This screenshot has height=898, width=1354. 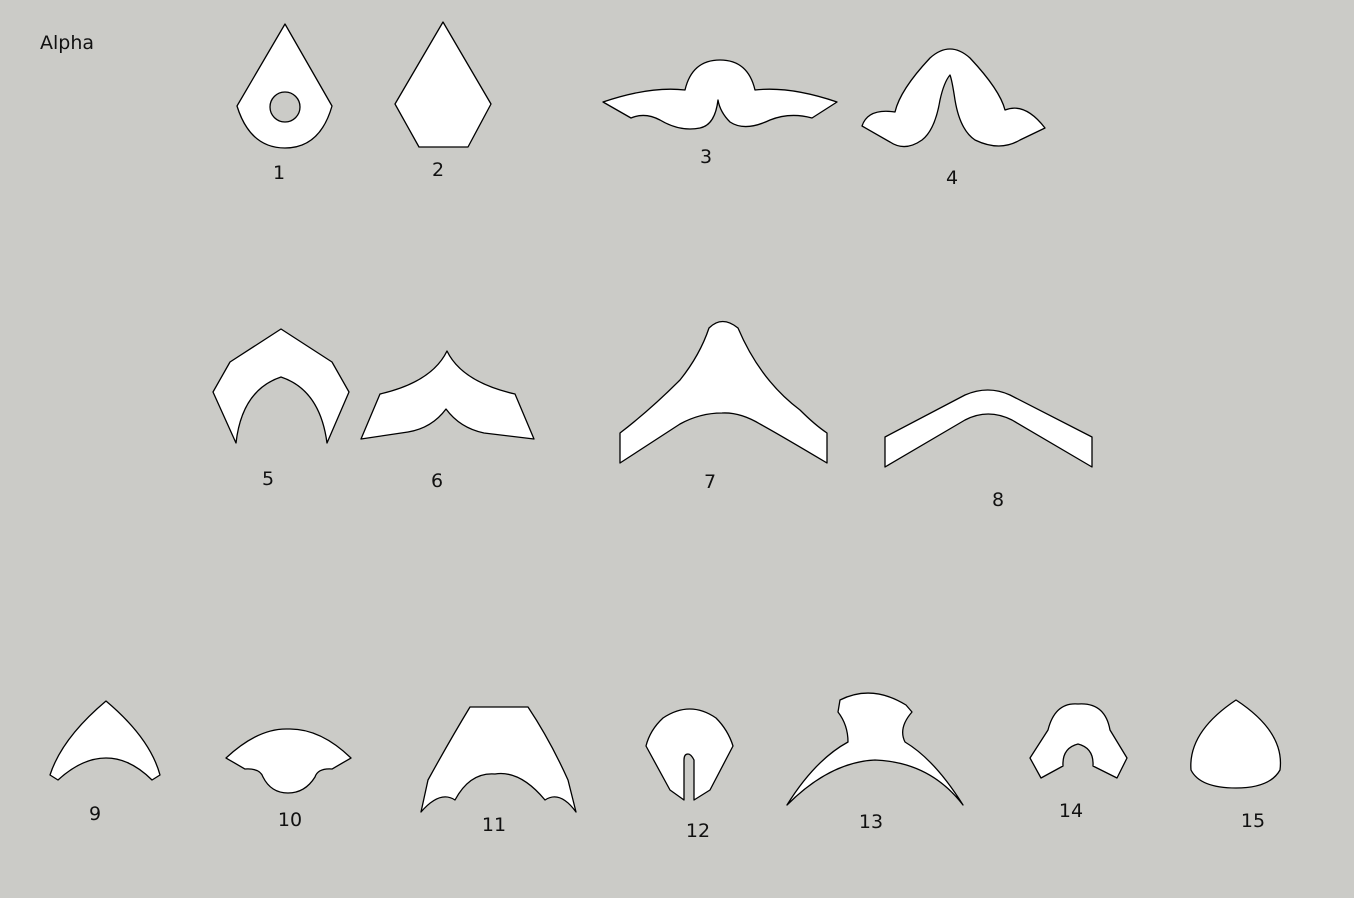 What do you see at coordinates (105, 740) in the screenshot?
I see `piece-9-shape` at bounding box center [105, 740].